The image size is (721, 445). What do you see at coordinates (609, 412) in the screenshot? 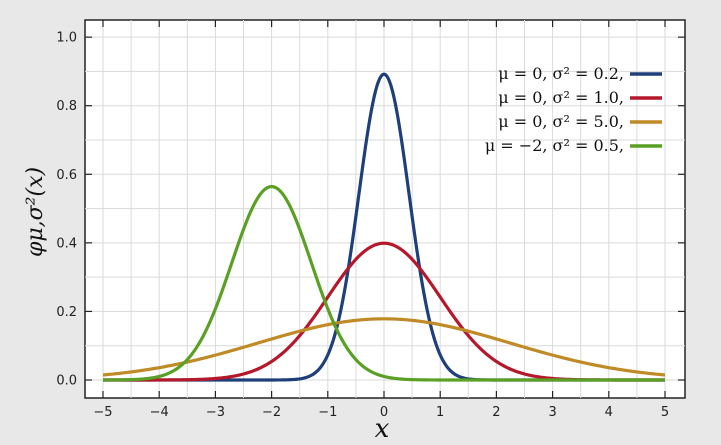
I see `x-tick-label: 4` at bounding box center [609, 412].